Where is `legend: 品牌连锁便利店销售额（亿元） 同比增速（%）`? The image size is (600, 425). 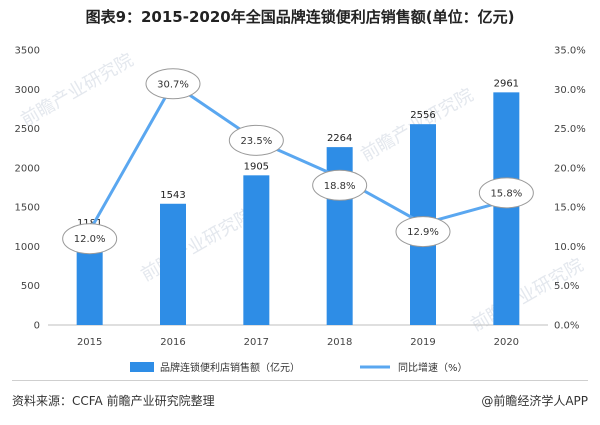
legend: 品牌连锁便利店销售额（亿元） 同比增速（%） is located at coordinates (299, 367).